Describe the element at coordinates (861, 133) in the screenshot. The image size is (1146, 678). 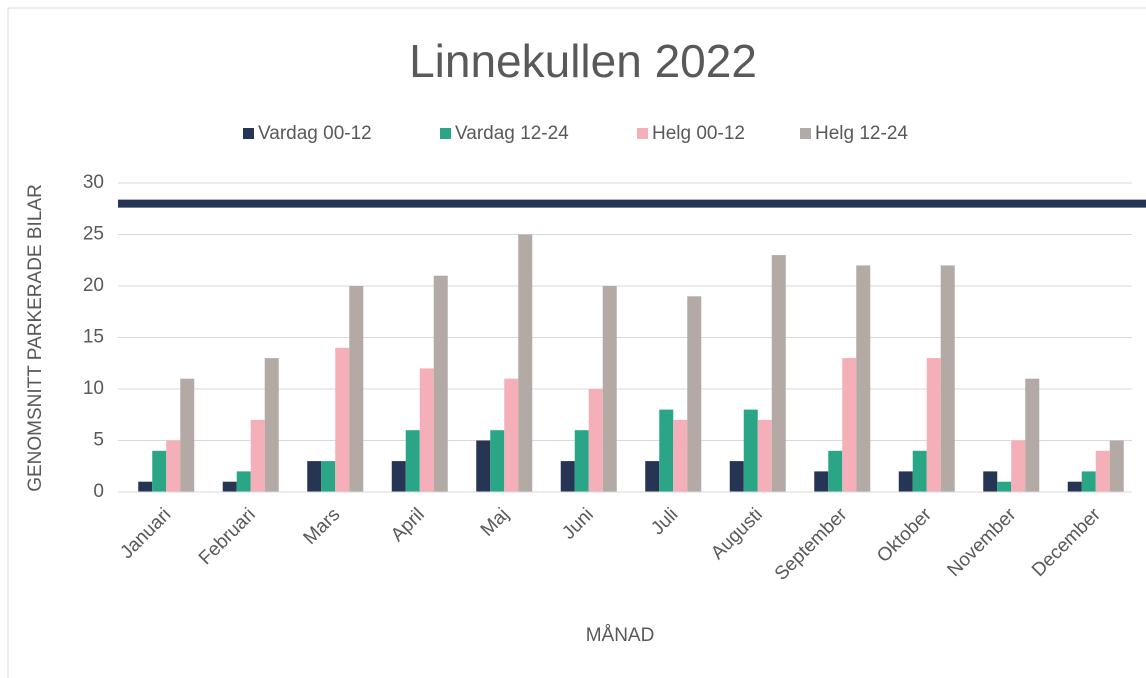
I see `legend-label: Helg 12-24` at that location.